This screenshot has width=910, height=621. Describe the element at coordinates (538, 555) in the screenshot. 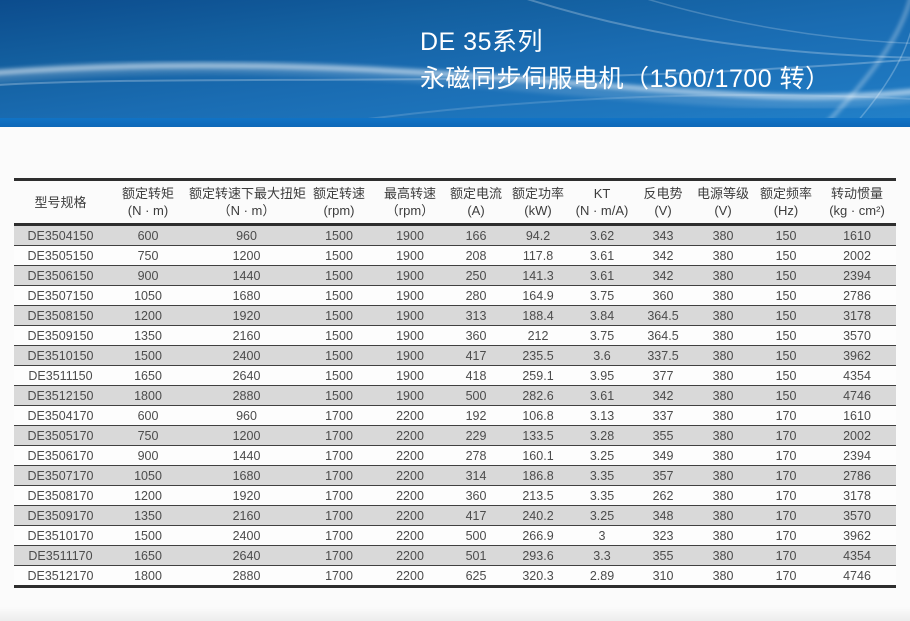

I see `value-cell: 293.6` at that location.